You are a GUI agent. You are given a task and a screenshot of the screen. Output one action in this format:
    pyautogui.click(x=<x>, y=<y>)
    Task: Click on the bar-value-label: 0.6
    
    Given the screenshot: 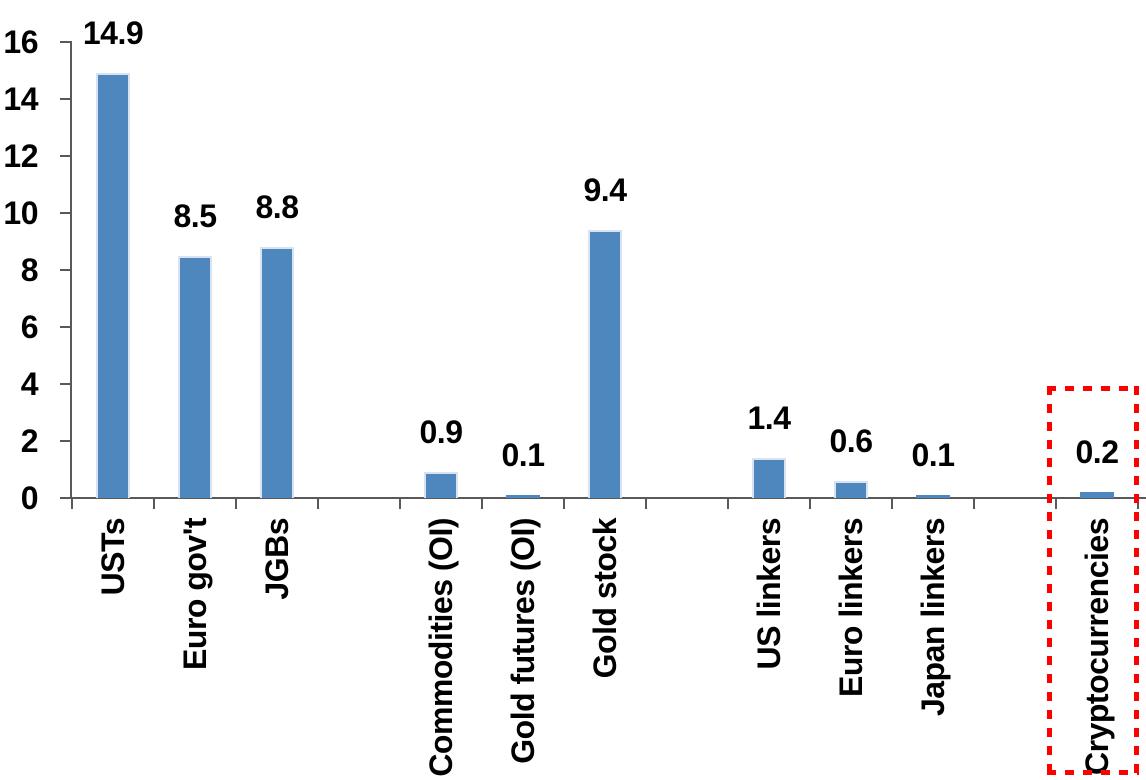 What is the action you would take?
    pyautogui.click(x=851, y=441)
    